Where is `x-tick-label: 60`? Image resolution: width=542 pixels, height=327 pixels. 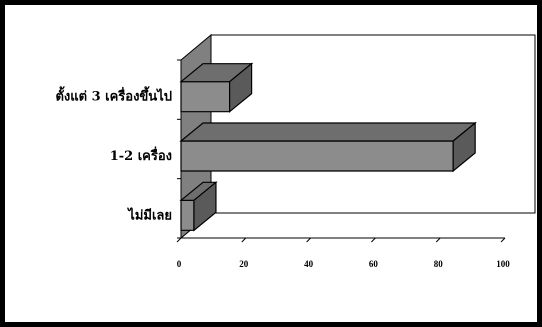
x-tick-label: 60 is located at coordinates (374, 264).